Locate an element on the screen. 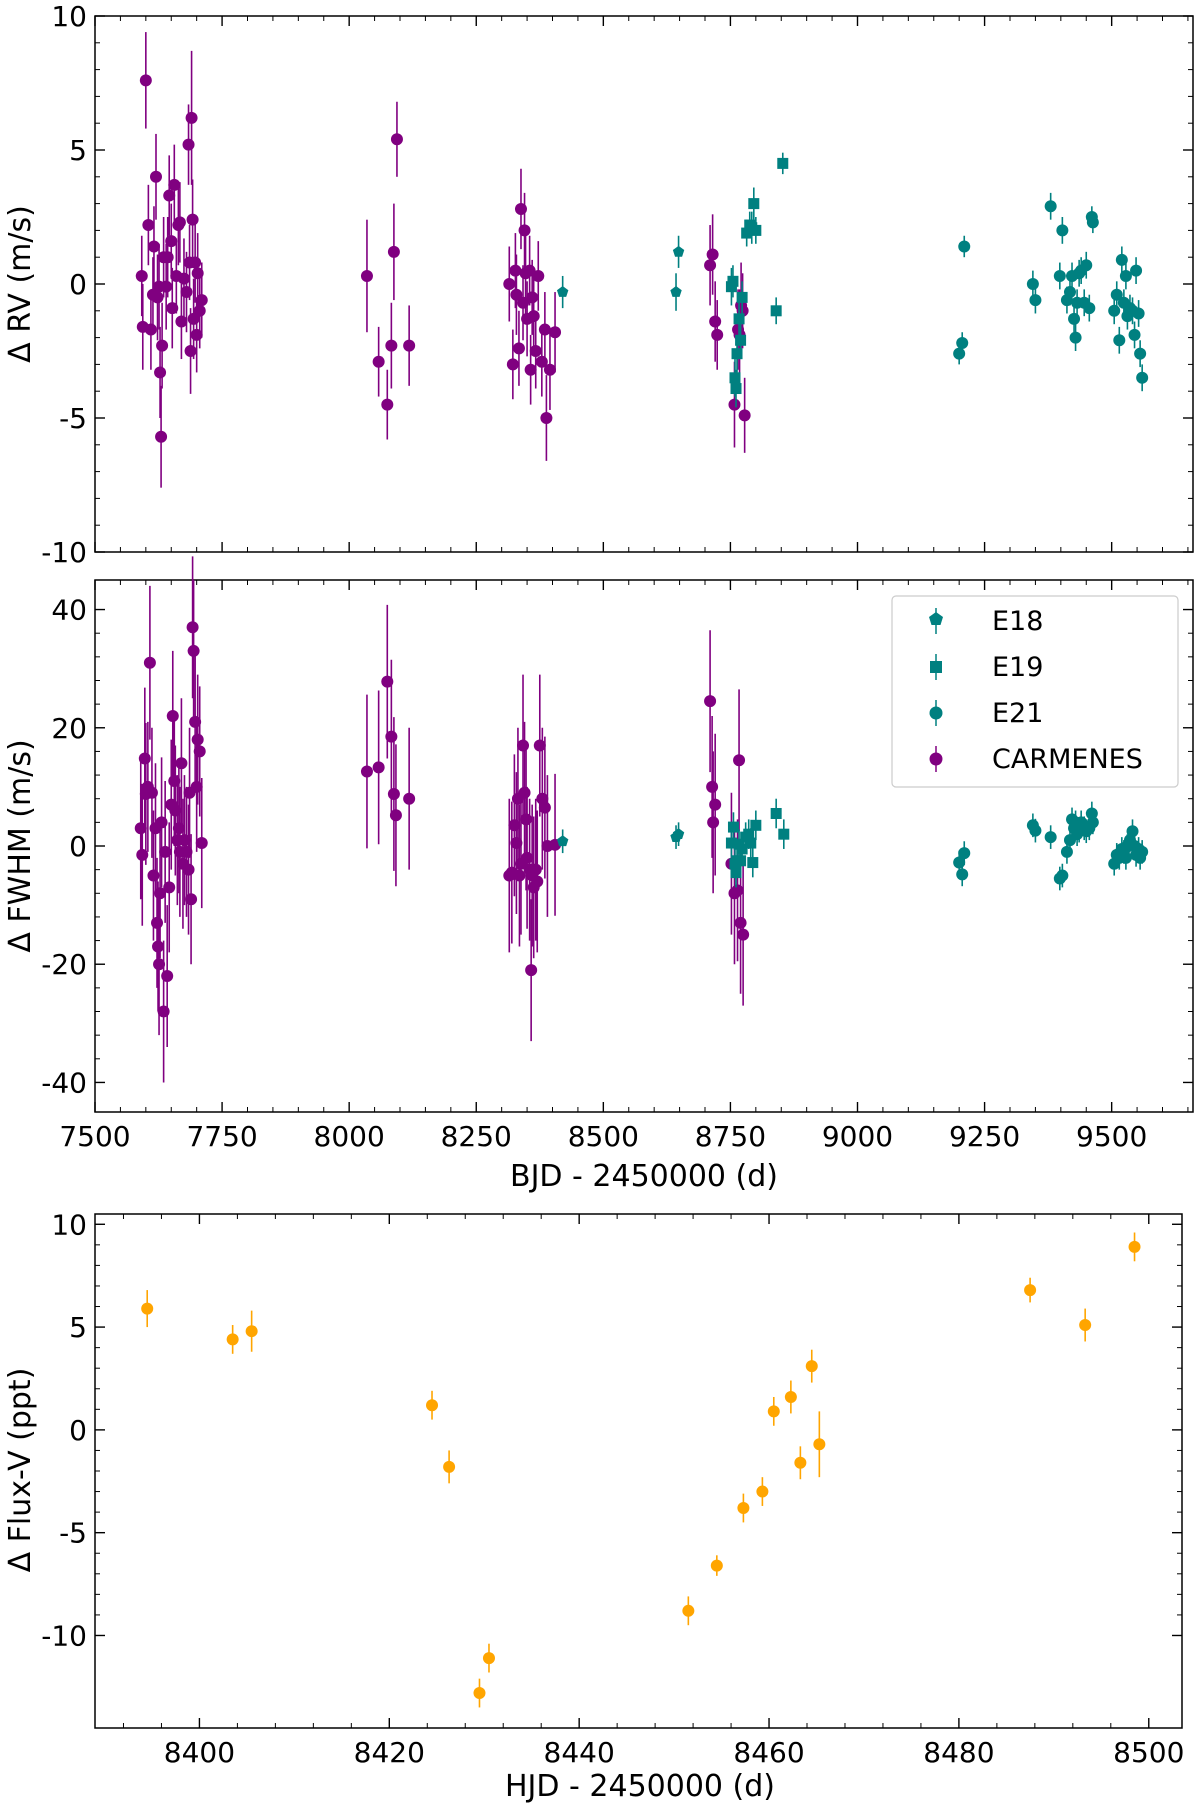  x-tick-label: 8480 is located at coordinates (958, 1752).